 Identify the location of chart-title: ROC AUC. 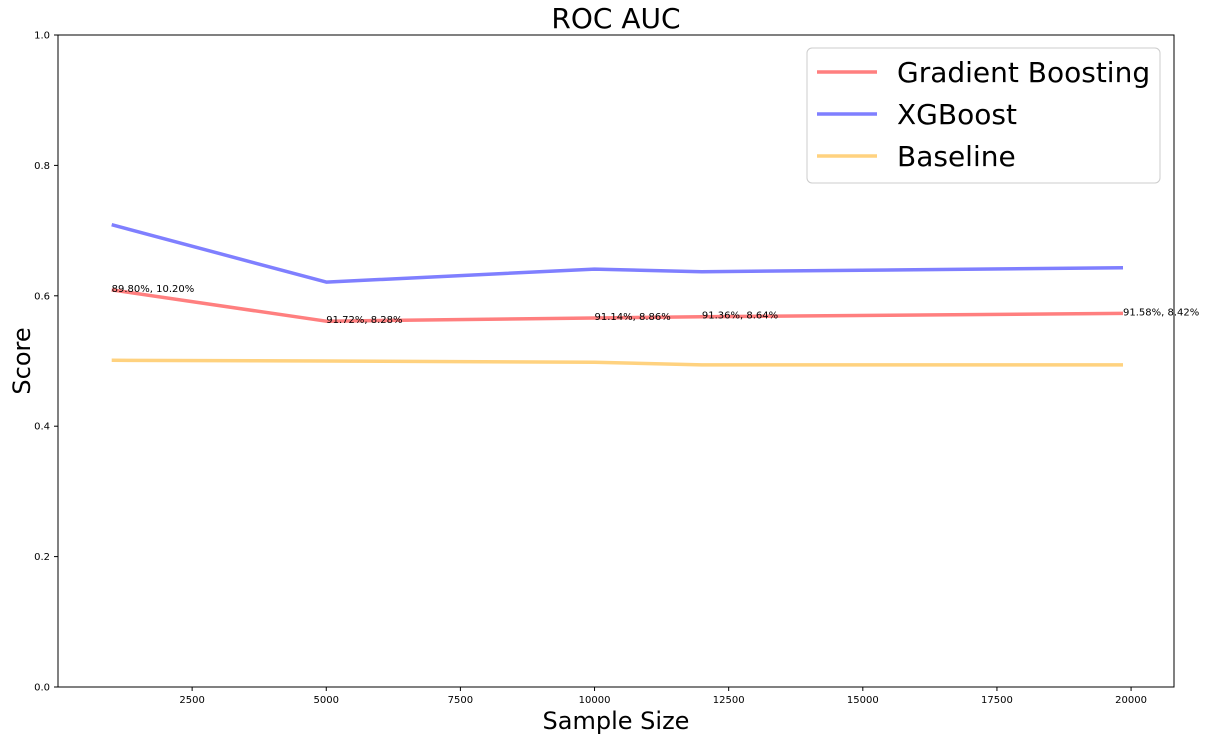
(615, 18).